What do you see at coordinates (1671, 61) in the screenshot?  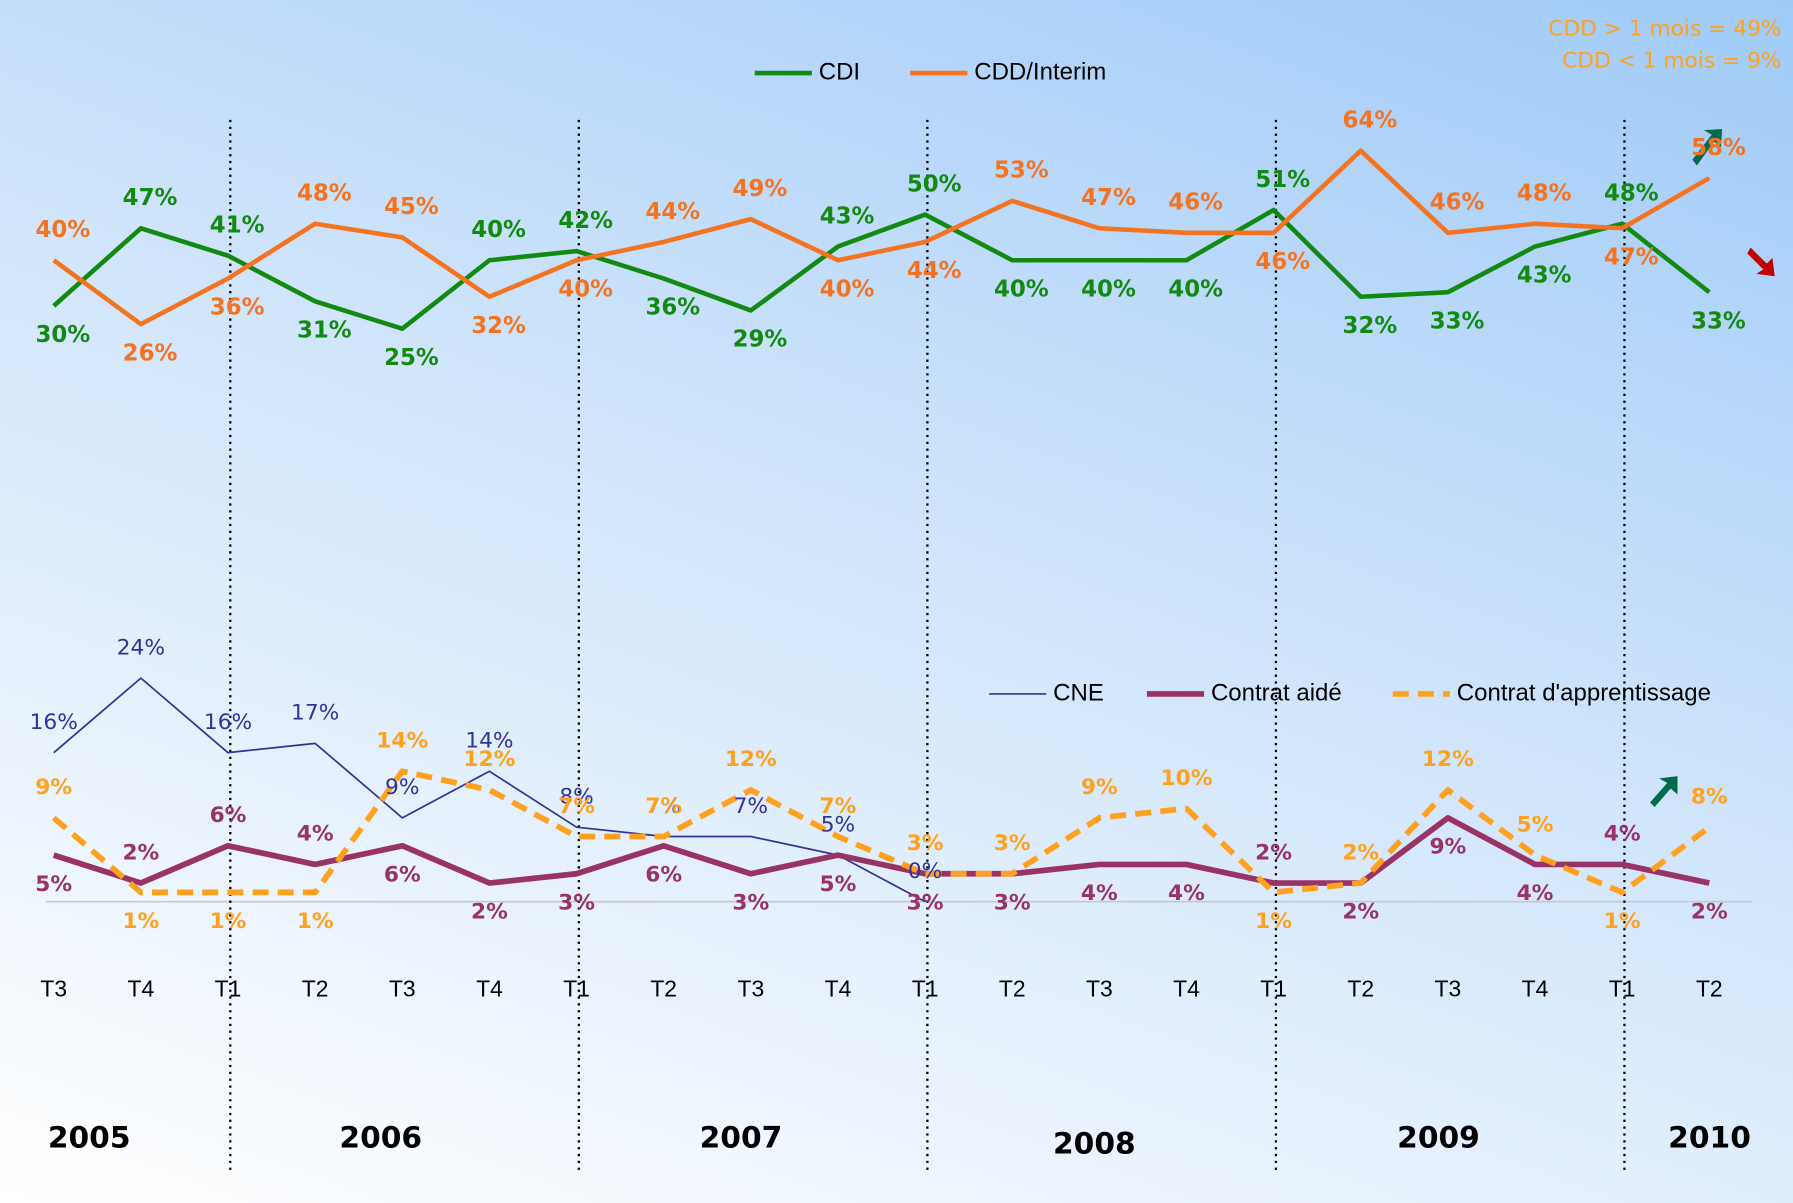 I see `annotation: CDD < 1 mois = 9%` at bounding box center [1671, 61].